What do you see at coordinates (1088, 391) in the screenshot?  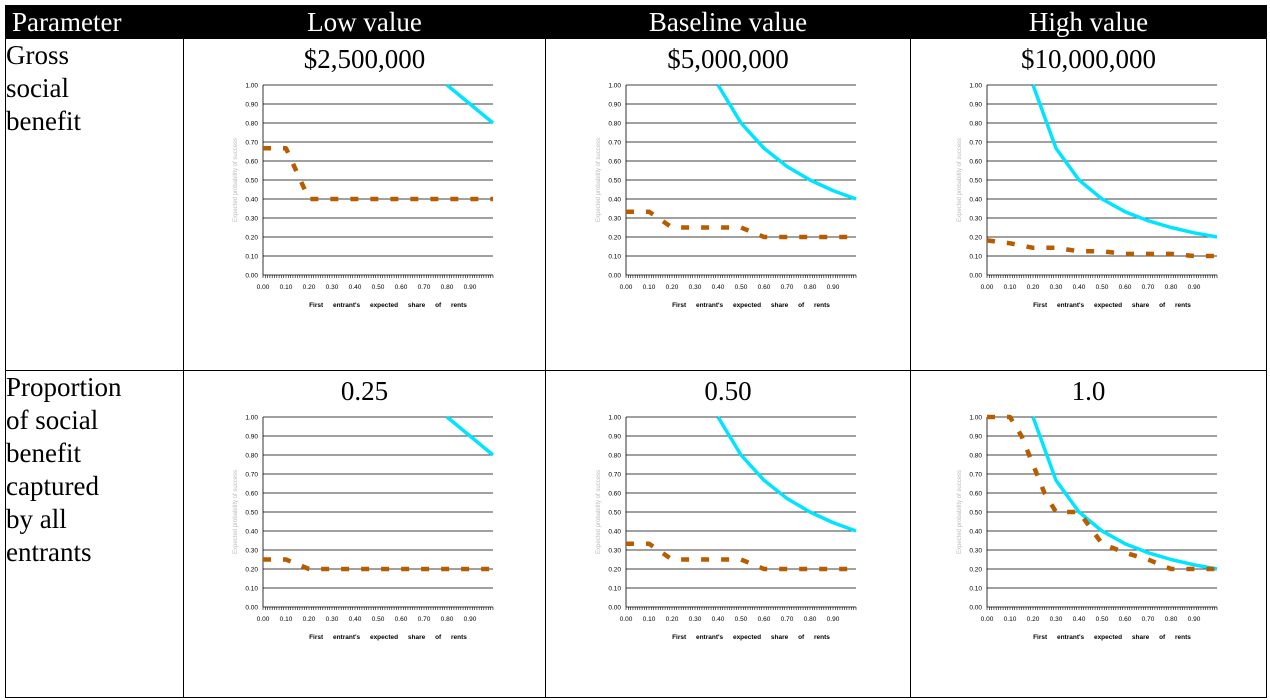 I see `cell-value: 1.0` at bounding box center [1088, 391].